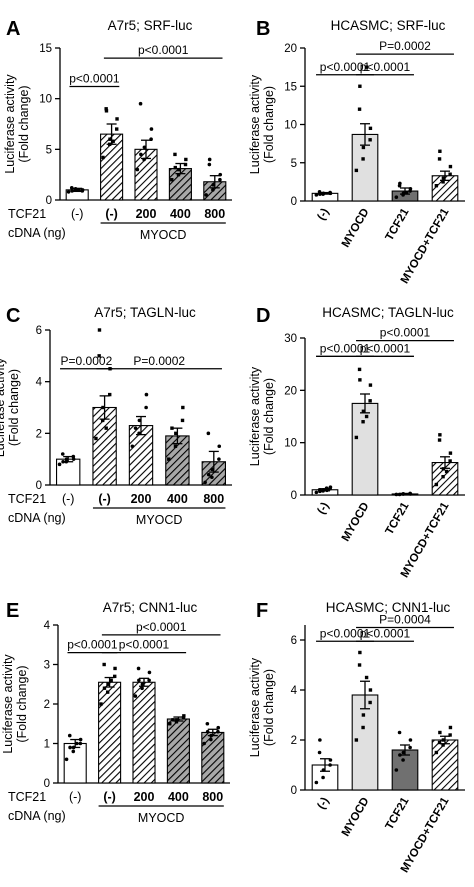  I want to click on x-tick-label: TCF21, so click(398, 518).